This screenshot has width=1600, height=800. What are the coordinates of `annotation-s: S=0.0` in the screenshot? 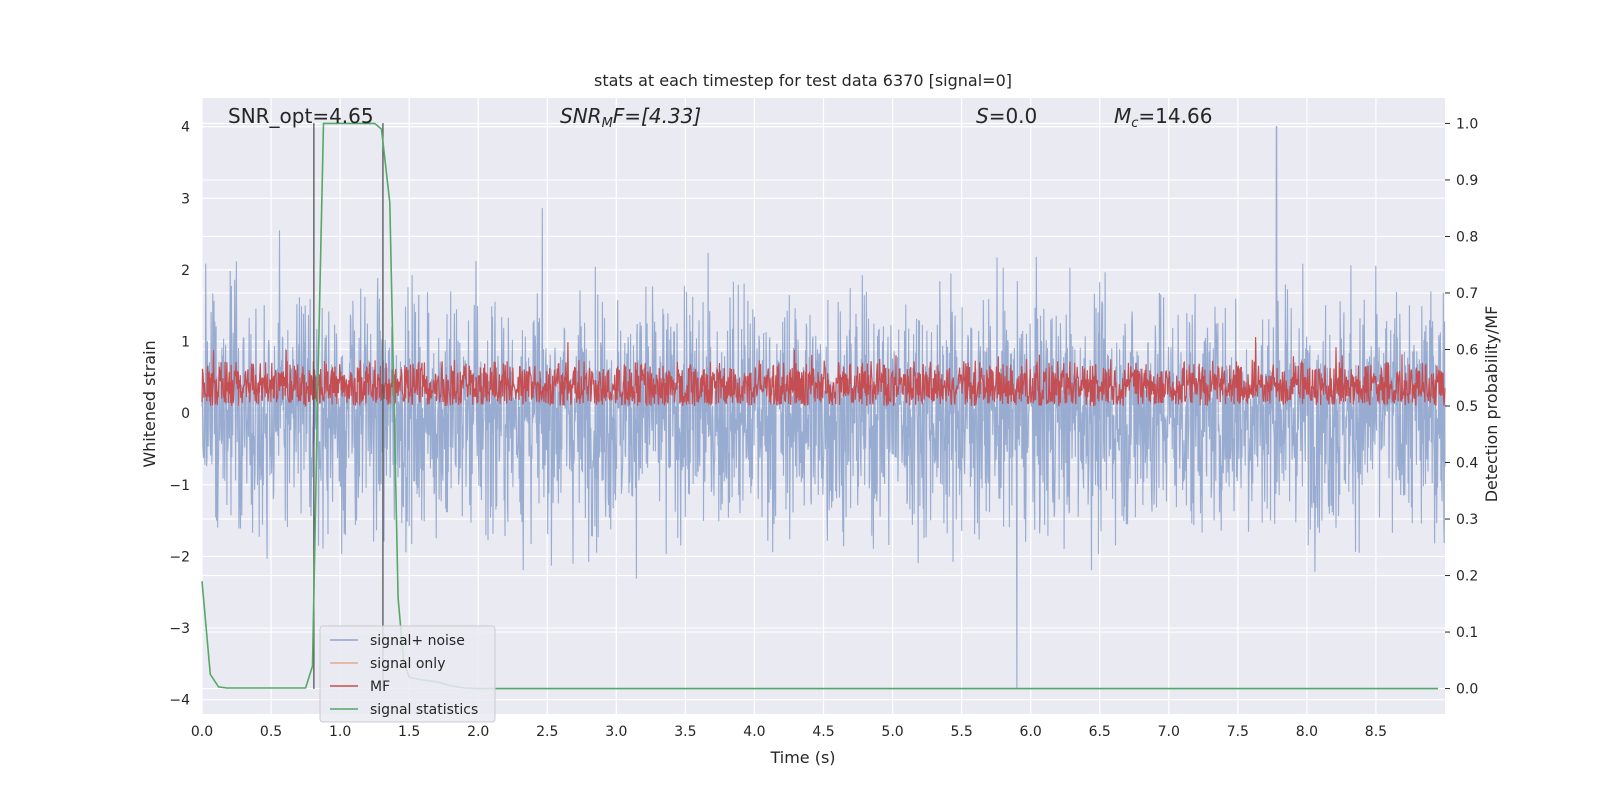 It's located at (1006, 116).